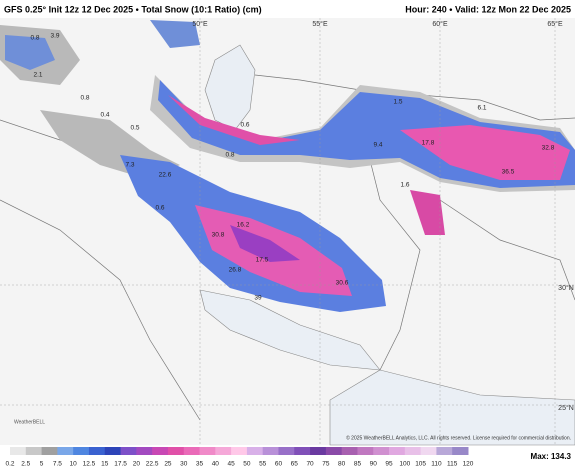 Image resolution: width=575 pixels, height=472 pixels. What do you see at coordinates (287, 9) in the screenshot?
I see `header-bar` at bounding box center [287, 9].